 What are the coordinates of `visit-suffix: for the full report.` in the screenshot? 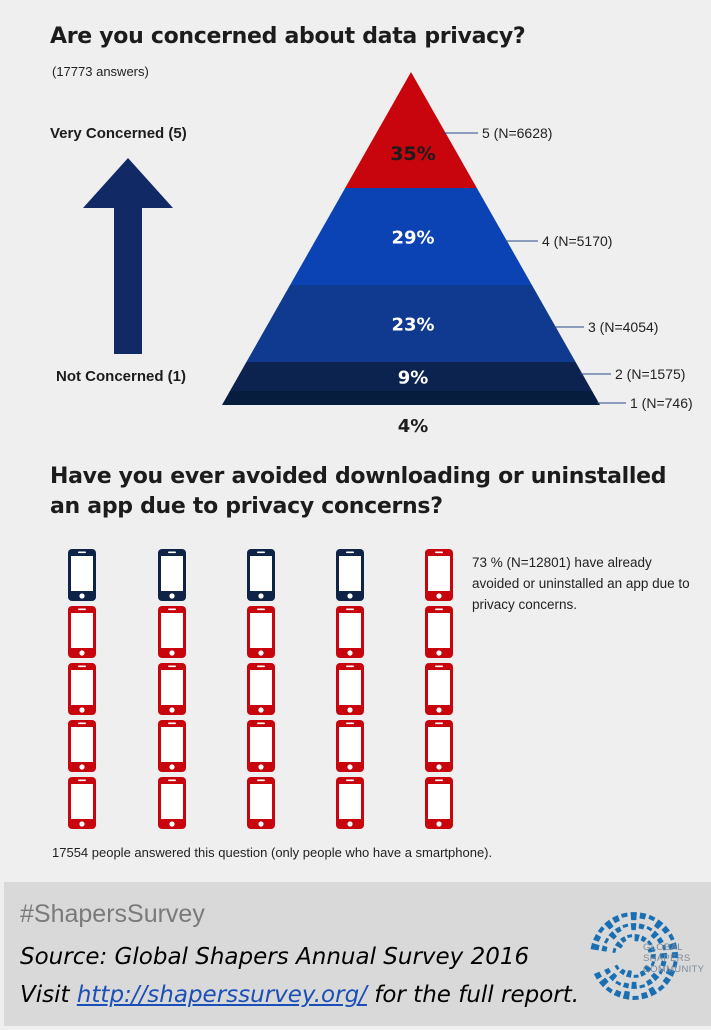 It's located at (473, 995).